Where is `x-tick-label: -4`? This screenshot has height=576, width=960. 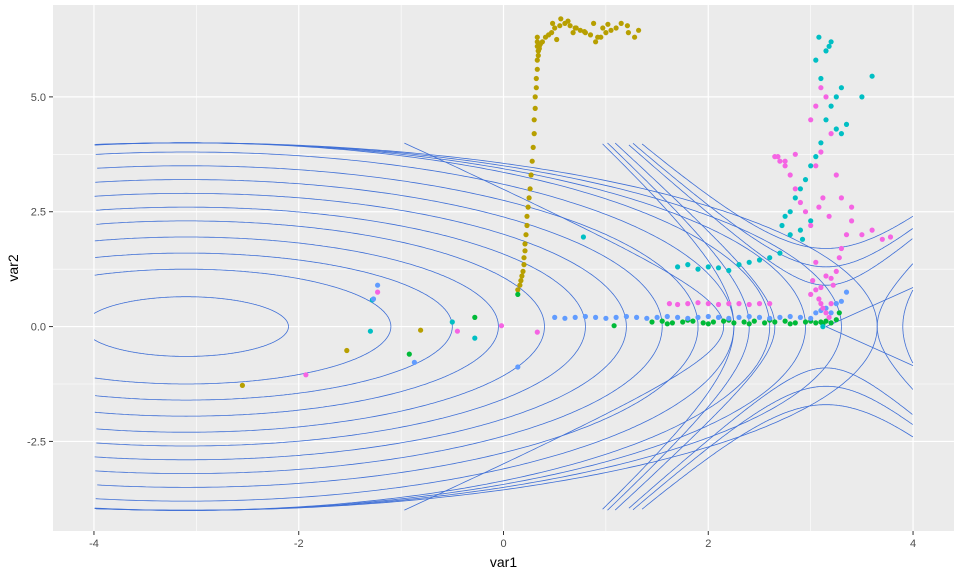 x-tick-label: -4 is located at coordinates (94, 544).